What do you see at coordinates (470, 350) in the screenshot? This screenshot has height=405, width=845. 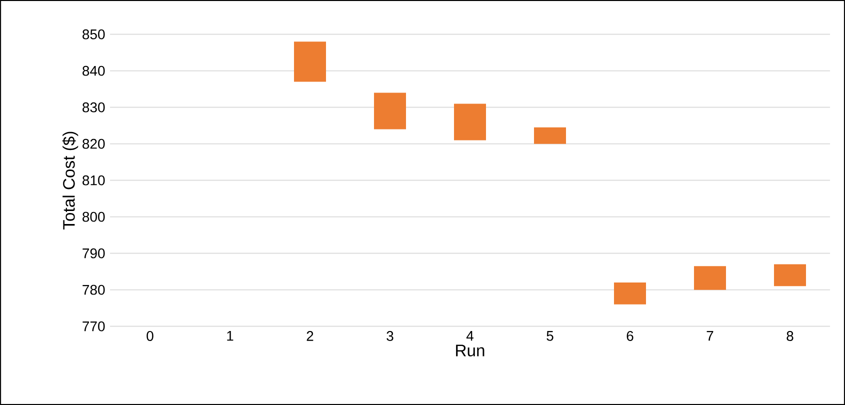 I see `x-axis-title: Run` at bounding box center [470, 350].